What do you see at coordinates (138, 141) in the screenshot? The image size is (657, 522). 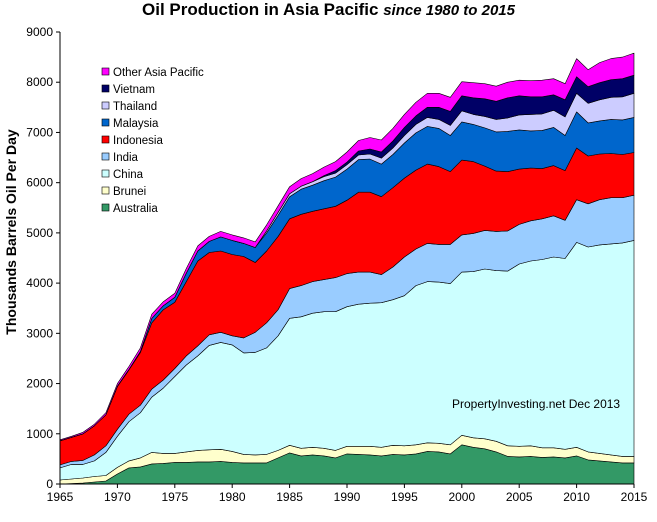 I see `legend-label-indonesia: Indonesia` at bounding box center [138, 141].